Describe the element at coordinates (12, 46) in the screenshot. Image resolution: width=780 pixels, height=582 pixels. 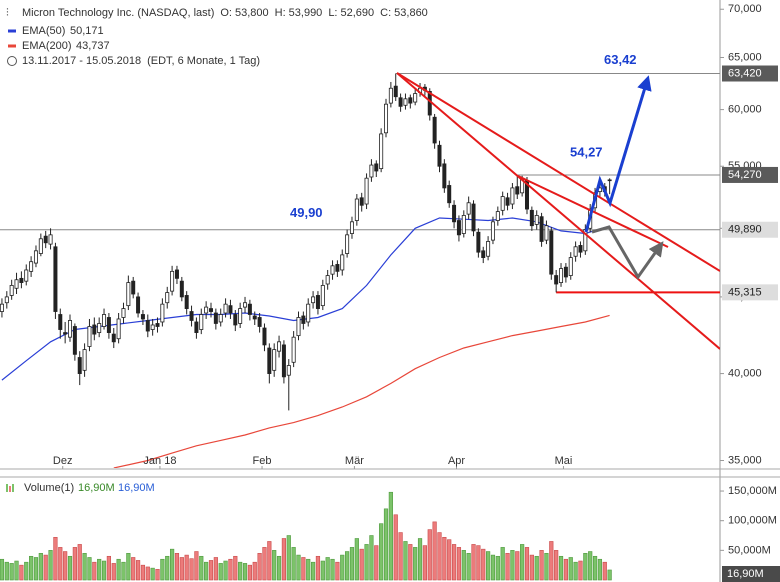
I see `legend-swatch` at that location.